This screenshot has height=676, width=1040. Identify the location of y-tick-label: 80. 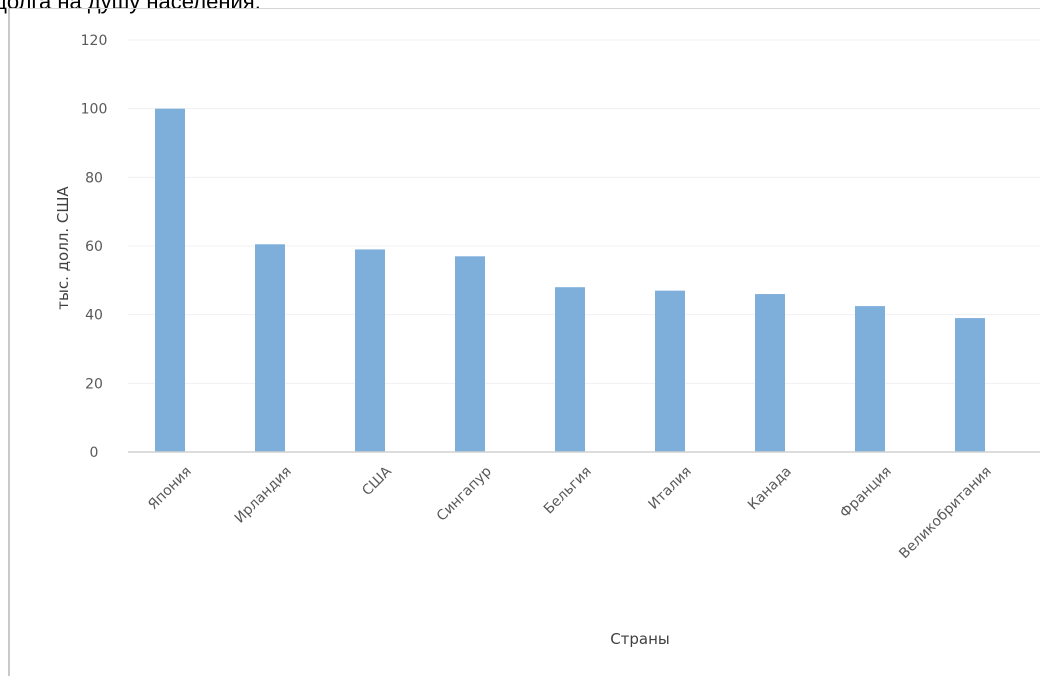
(94, 178).